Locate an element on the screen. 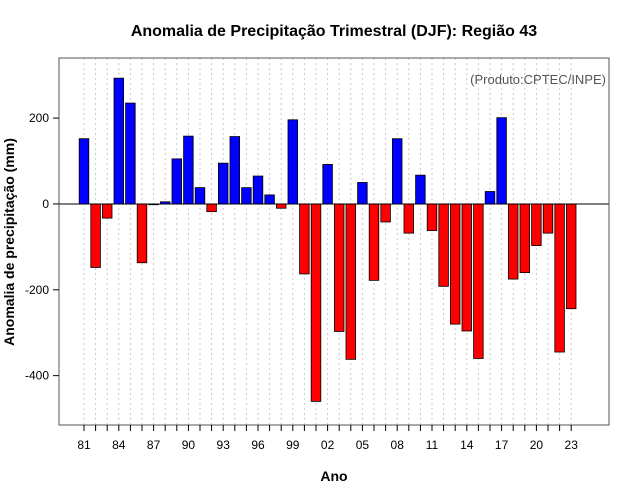  x-tick-label: 99 is located at coordinates (293, 445).